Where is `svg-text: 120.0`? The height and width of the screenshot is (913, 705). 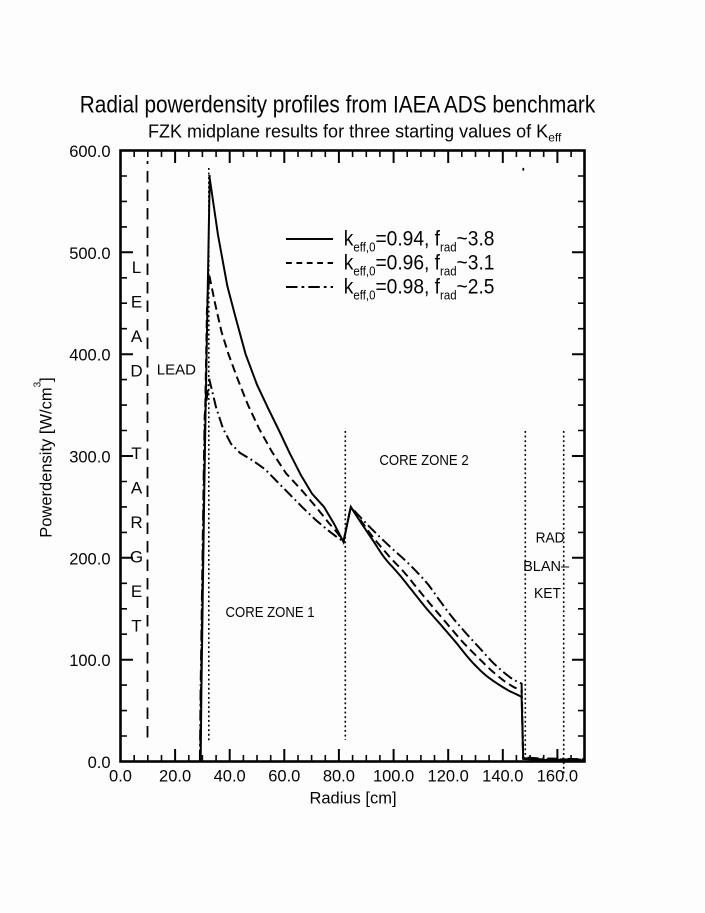
svg-text: 120.0 is located at coordinates (448, 777).